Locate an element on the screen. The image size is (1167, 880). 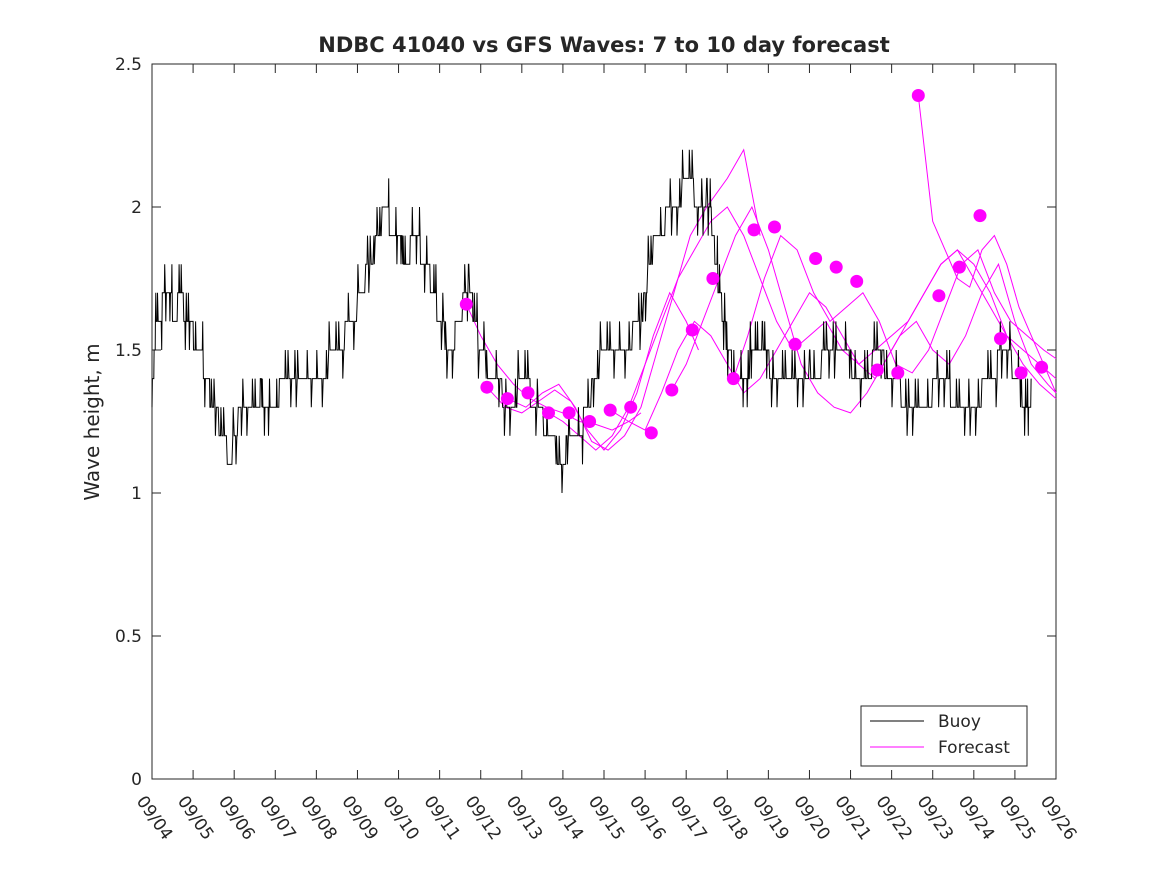
y-axis-label: Wave height, m is located at coordinates (92, 421).